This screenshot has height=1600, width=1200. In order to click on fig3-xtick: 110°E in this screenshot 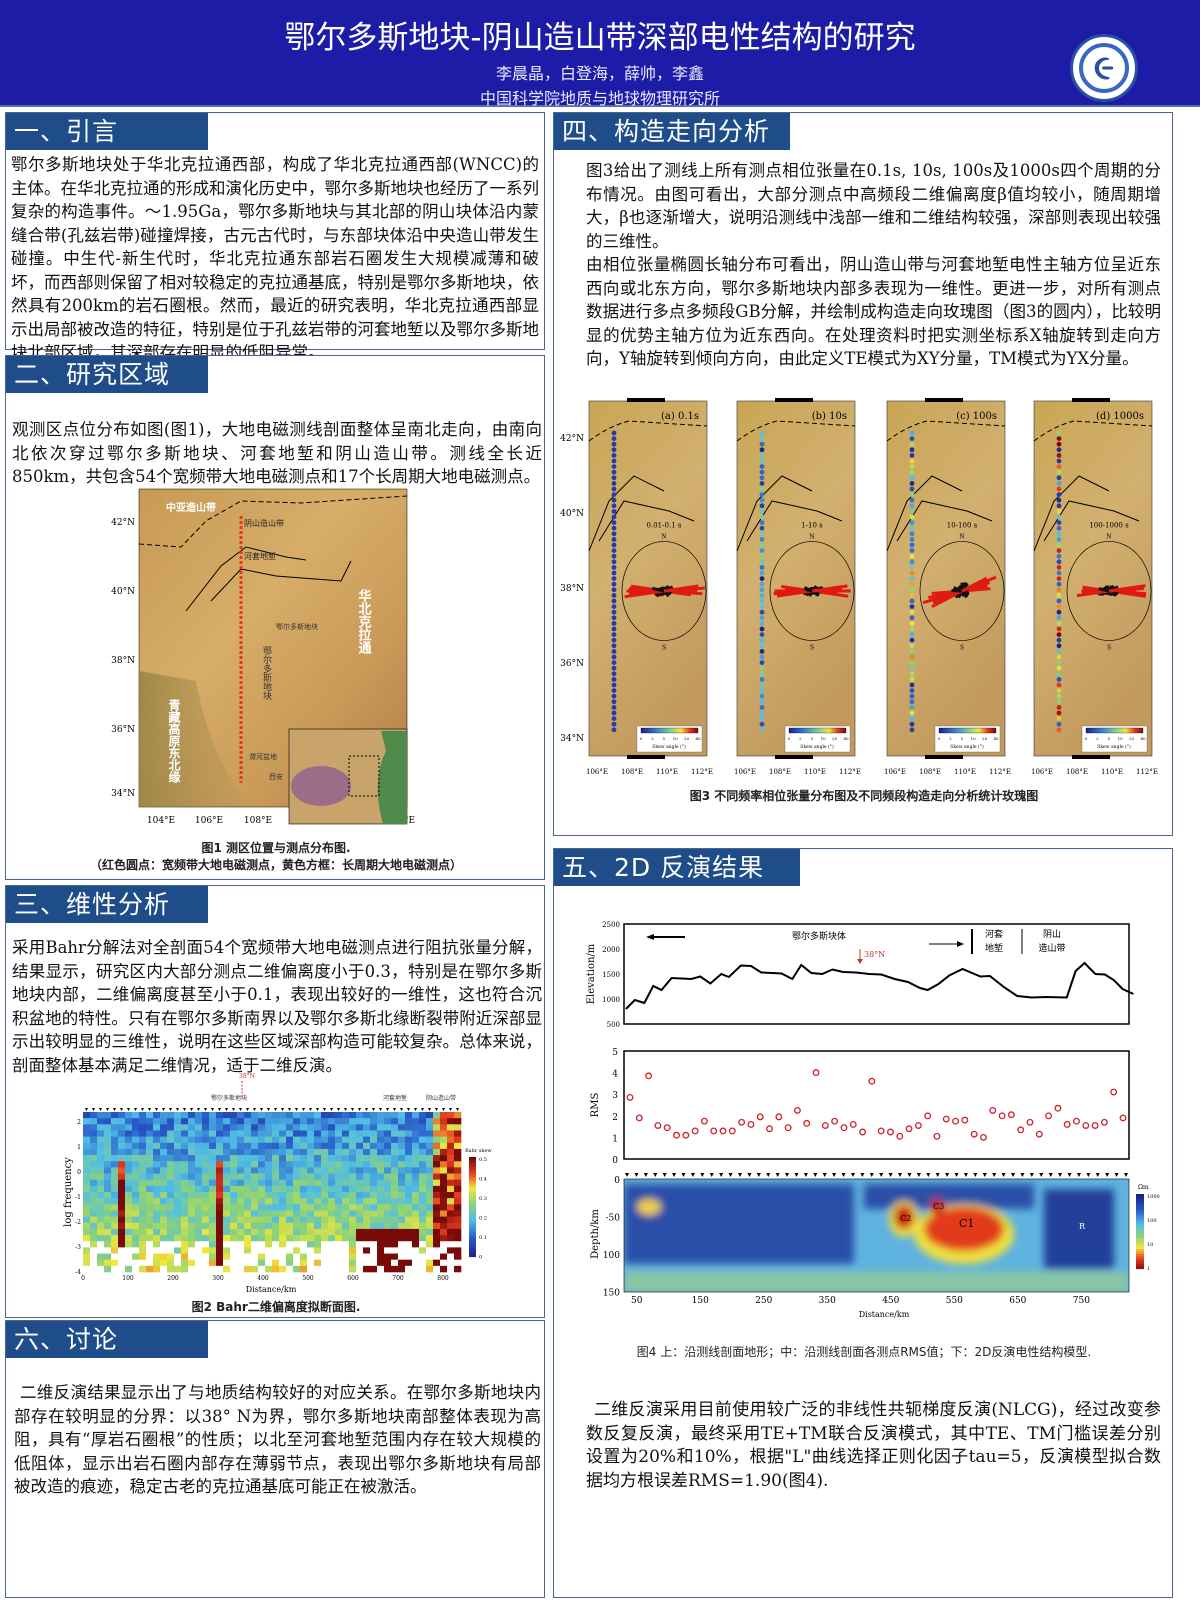, I will do `click(667, 772)`.